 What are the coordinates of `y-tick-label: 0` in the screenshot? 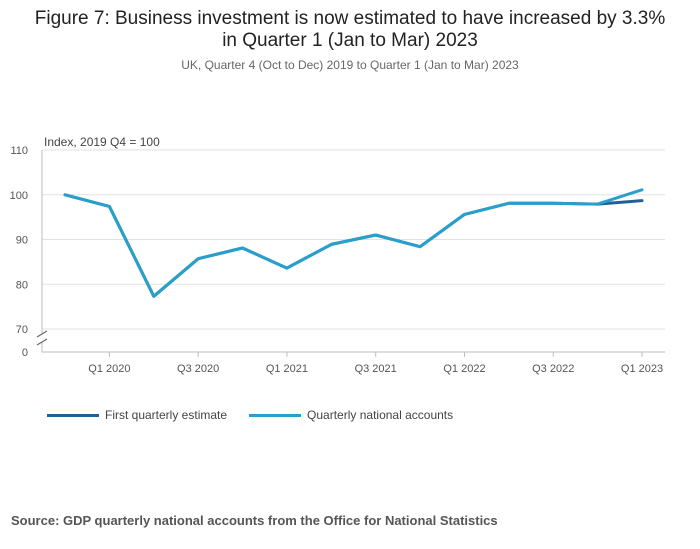 It's located at (25, 353).